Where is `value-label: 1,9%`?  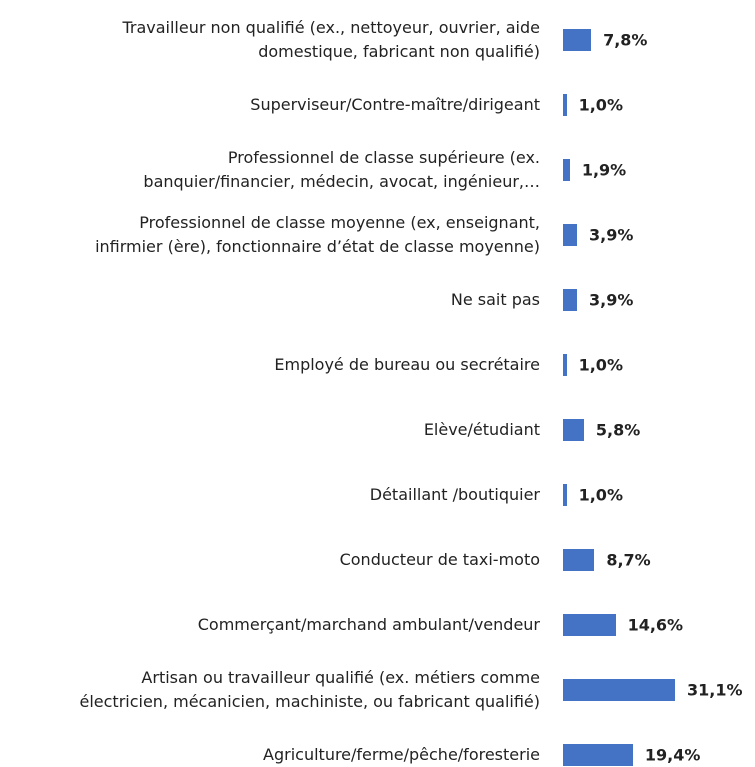
value-label: 1,9% is located at coordinates (604, 170).